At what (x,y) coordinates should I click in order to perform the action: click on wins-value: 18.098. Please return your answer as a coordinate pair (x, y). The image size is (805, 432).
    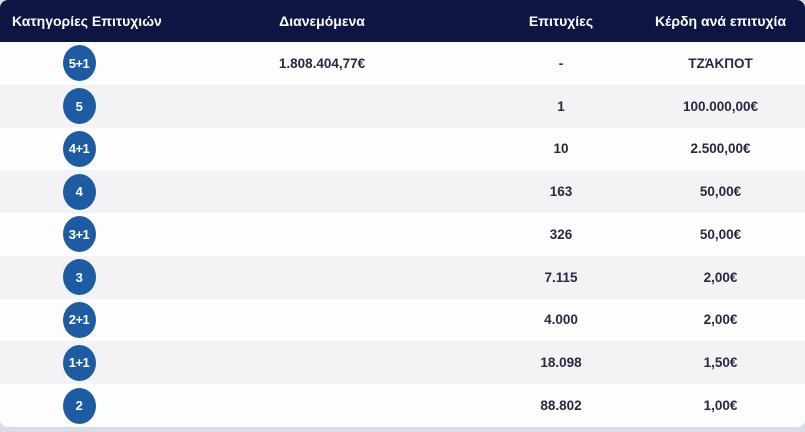
    Looking at the image, I should click on (561, 363).